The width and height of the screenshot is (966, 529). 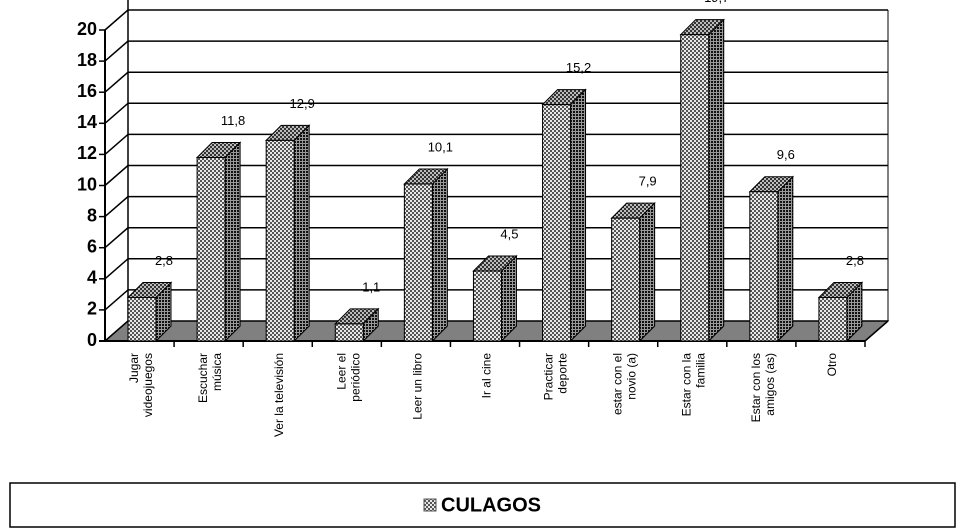 What do you see at coordinates (618, 384) in the screenshot?
I see `x-tick-label-line: estar con el` at bounding box center [618, 384].